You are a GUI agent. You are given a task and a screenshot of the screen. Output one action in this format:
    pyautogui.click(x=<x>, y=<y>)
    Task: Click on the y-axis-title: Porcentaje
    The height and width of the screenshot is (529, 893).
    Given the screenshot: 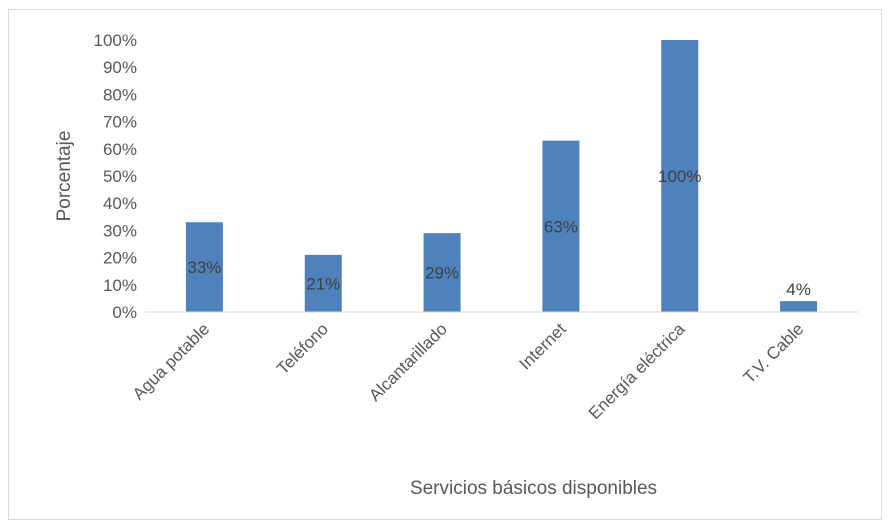 What is the action you would take?
    pyautogui.click(x=64, y=176)
    